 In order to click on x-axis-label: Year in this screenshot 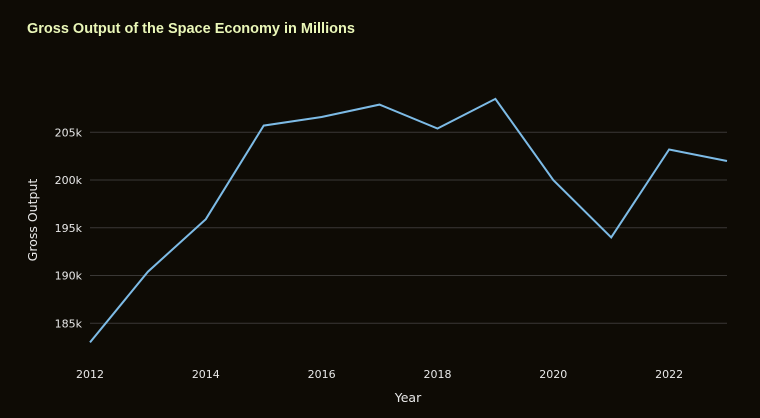, I will do `click(408, 397)`.